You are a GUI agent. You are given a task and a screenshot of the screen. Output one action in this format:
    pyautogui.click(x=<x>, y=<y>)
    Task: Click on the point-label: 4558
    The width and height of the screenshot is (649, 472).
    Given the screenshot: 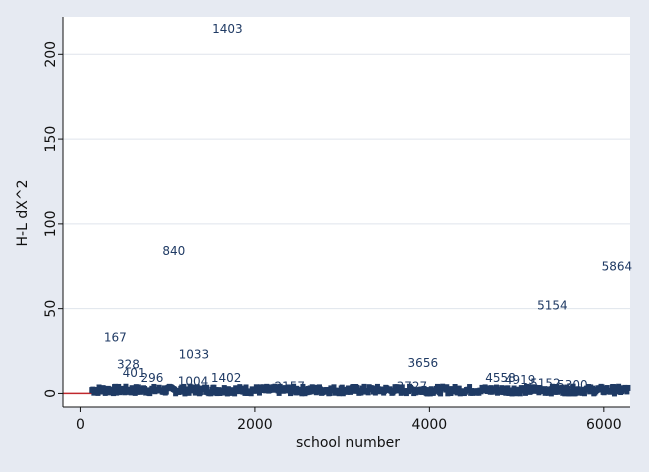 What is the action you would take?
    pyautogui.click(x=500, y=378)
    